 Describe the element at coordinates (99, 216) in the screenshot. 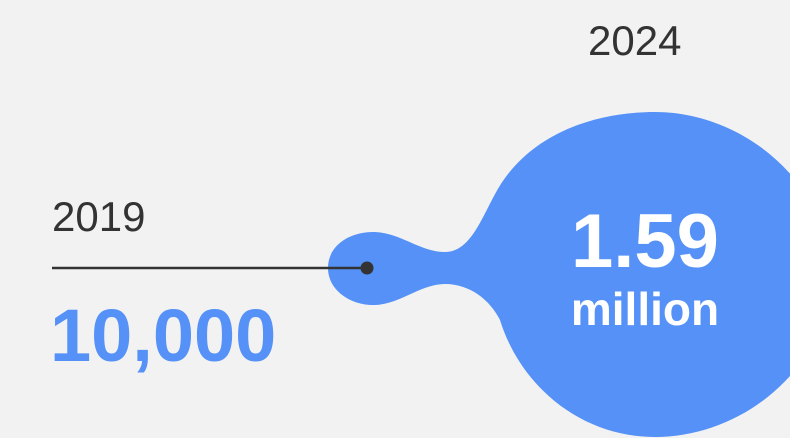

I see `start-year-label: 2019` at that location.